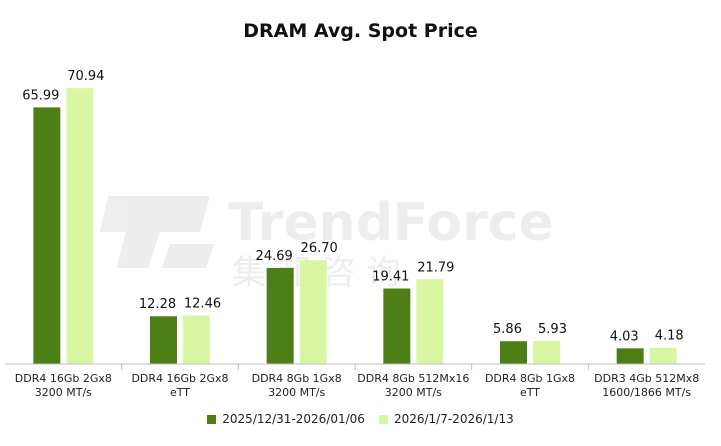 The width and height of the screenshot is (721, 446). Describe the element at coordinates (293, 419) in the screenshot. I see `legend-label-series-1: 2025/12/31-2026/01/06` at that location.